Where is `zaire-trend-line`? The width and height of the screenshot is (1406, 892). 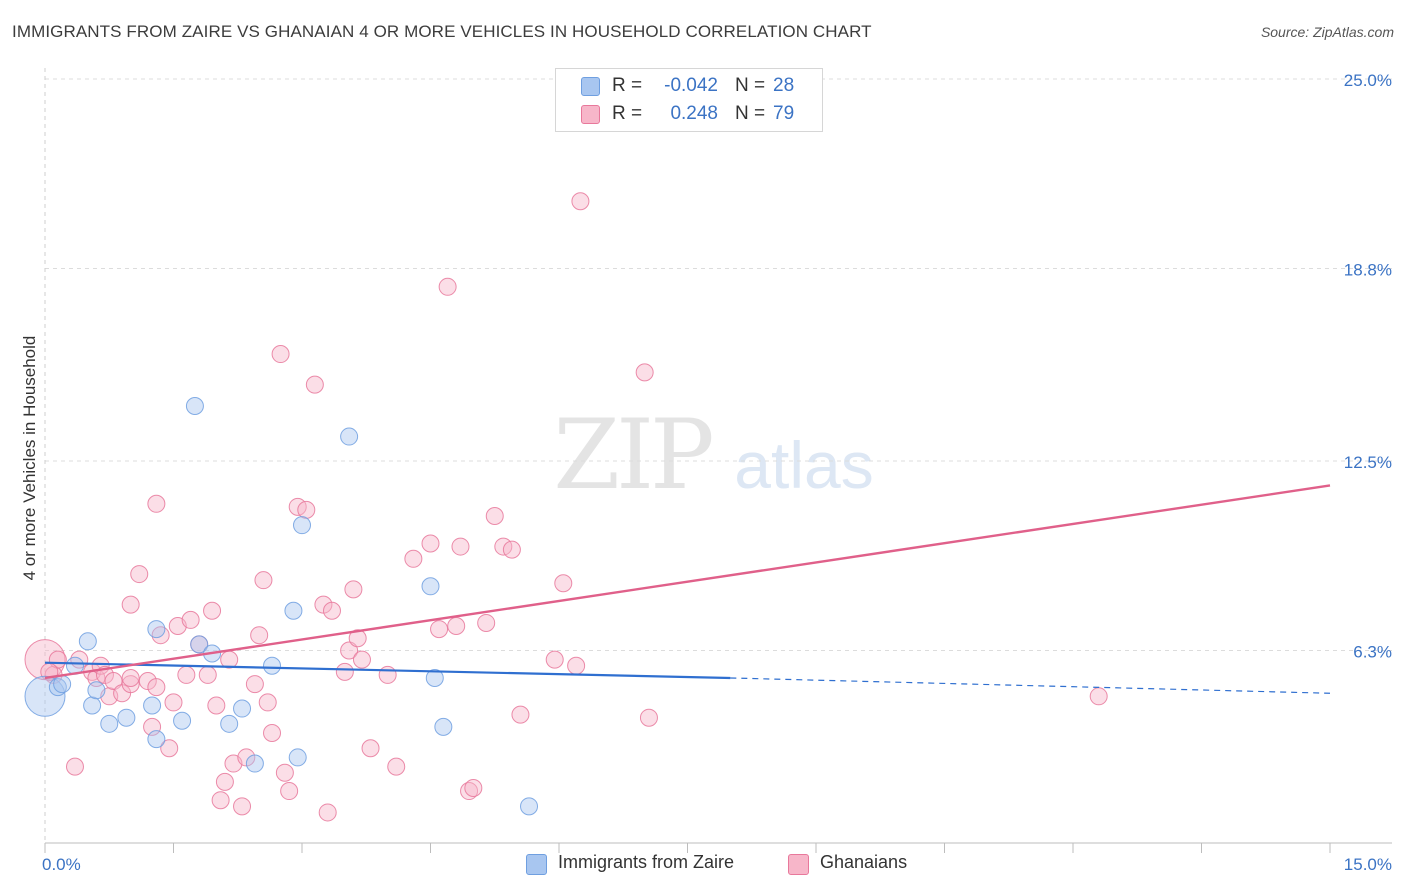 zaire-trend-line is located at coordinates (387, 670).